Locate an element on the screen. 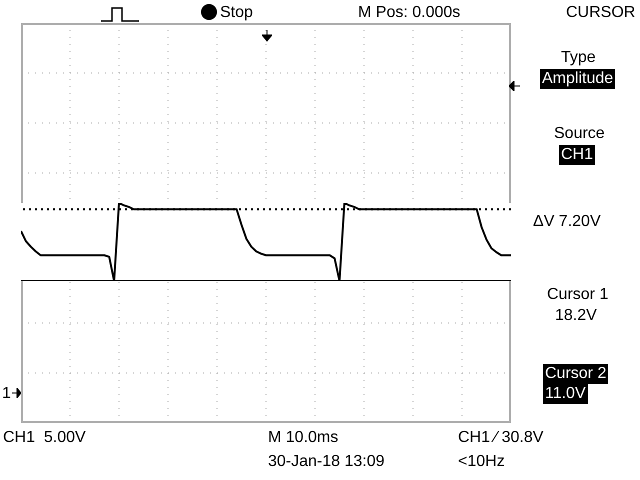  text: CH1 5.00V is located at coordinates (44, 438).